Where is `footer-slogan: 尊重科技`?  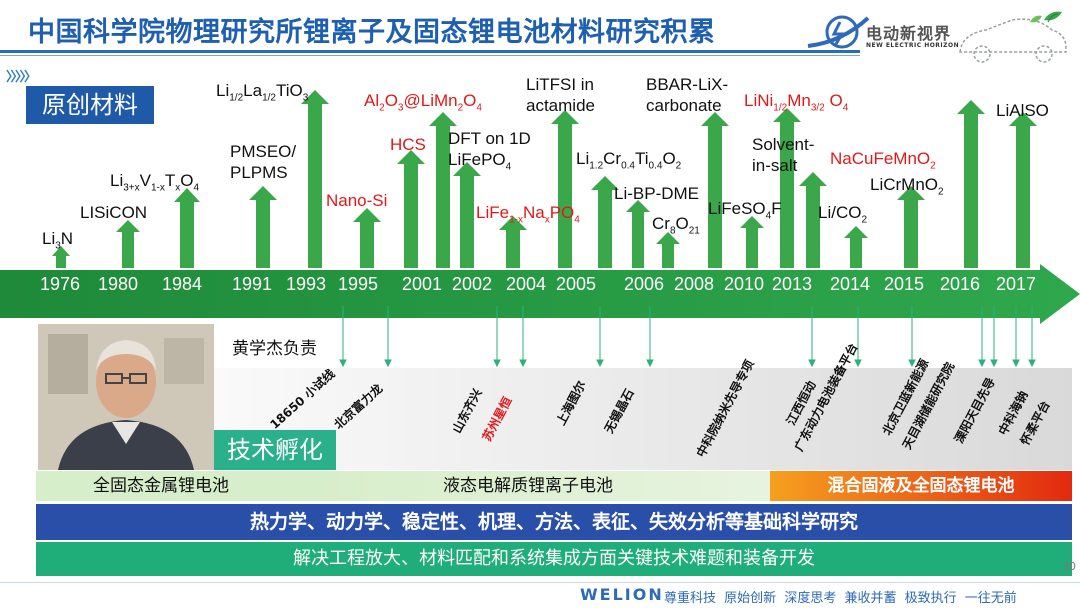
footer-slogan: 尊重科技 is located at coordinates (690, 598).